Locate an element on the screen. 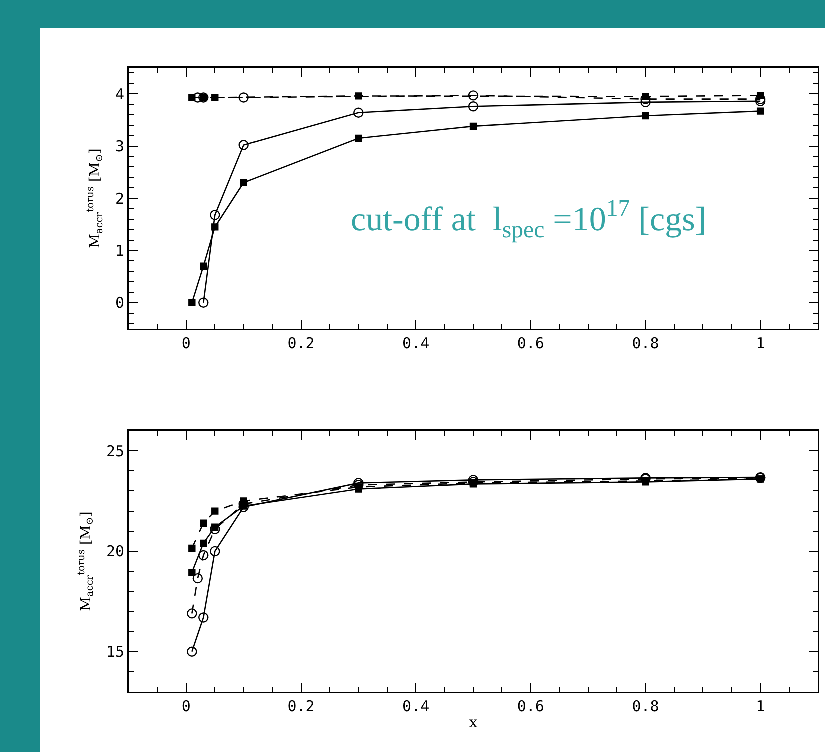  y-tick-label: 4 is located at coordinates (119, 94).